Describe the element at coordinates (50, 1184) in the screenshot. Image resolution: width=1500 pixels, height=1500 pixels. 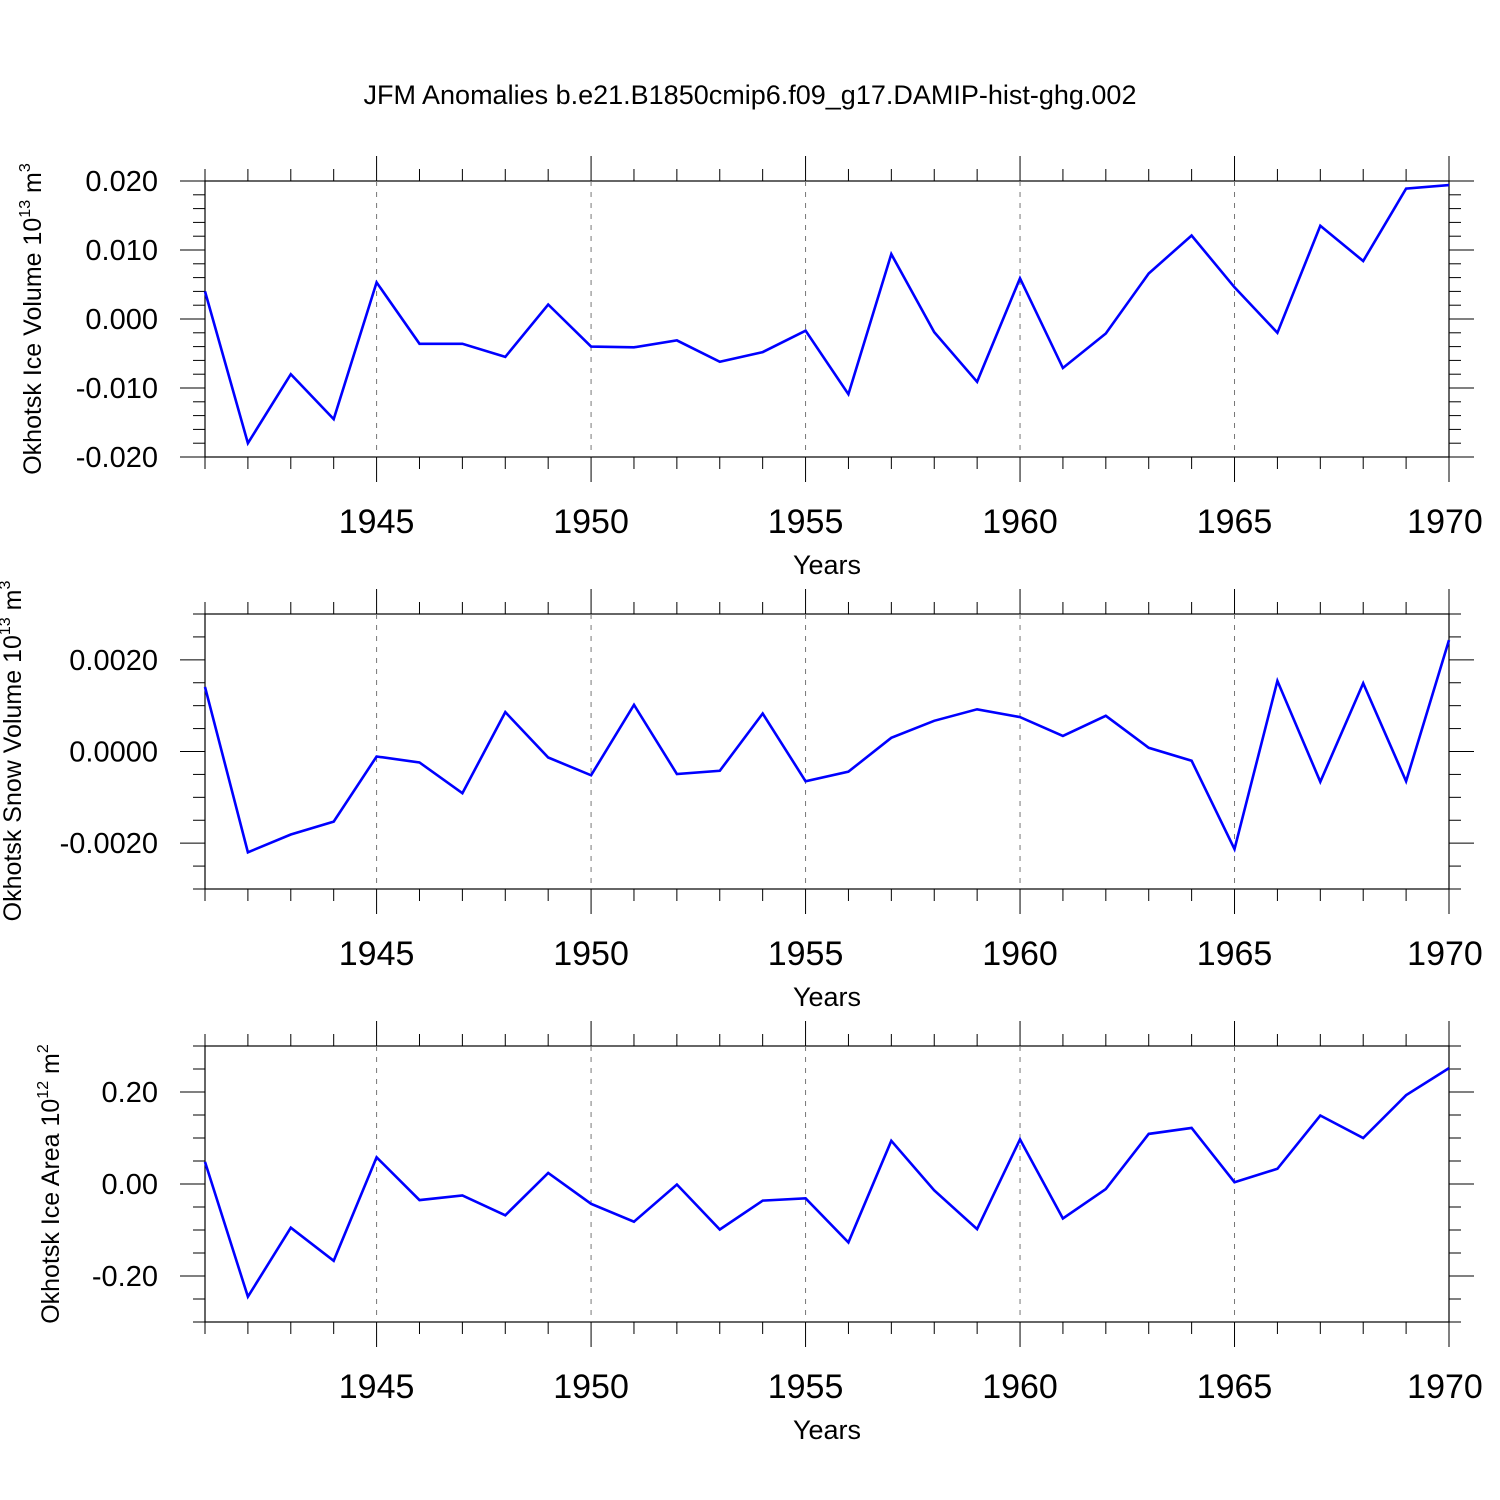
I see `y-axis-label: Okhotsk Ice Area 1012 m2` at that location.